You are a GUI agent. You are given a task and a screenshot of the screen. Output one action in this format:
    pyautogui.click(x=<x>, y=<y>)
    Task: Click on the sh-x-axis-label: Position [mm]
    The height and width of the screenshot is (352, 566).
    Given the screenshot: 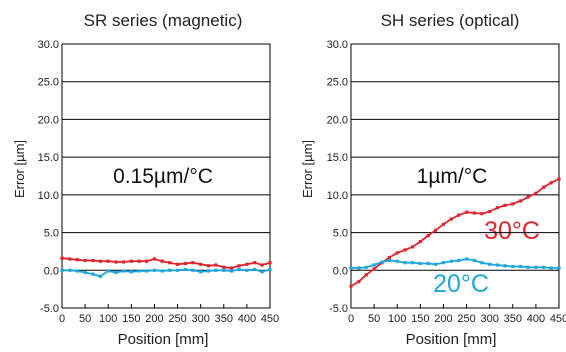 What is the action you would take?
    pyautogui.click(x=451, y=339)
    